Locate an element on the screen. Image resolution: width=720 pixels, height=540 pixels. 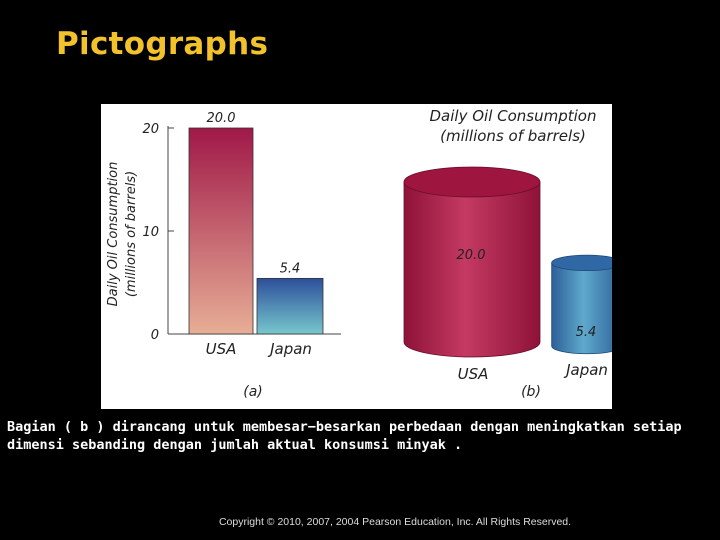
y-axis-label-line2: (millions of barrels) is located at coordinates (131, 234).